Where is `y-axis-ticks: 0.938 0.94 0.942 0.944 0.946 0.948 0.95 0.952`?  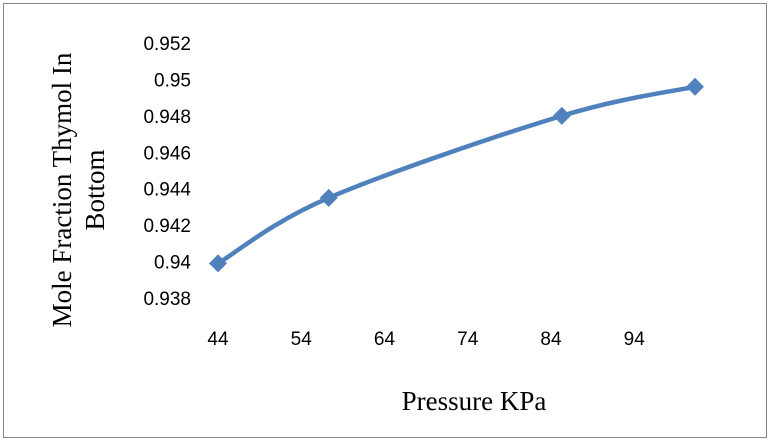 y-axis-ticks: 0.938 0.94 0.942 0.944 0.946 0.948 0.95 0.952 is located at coordinates (167, 172).